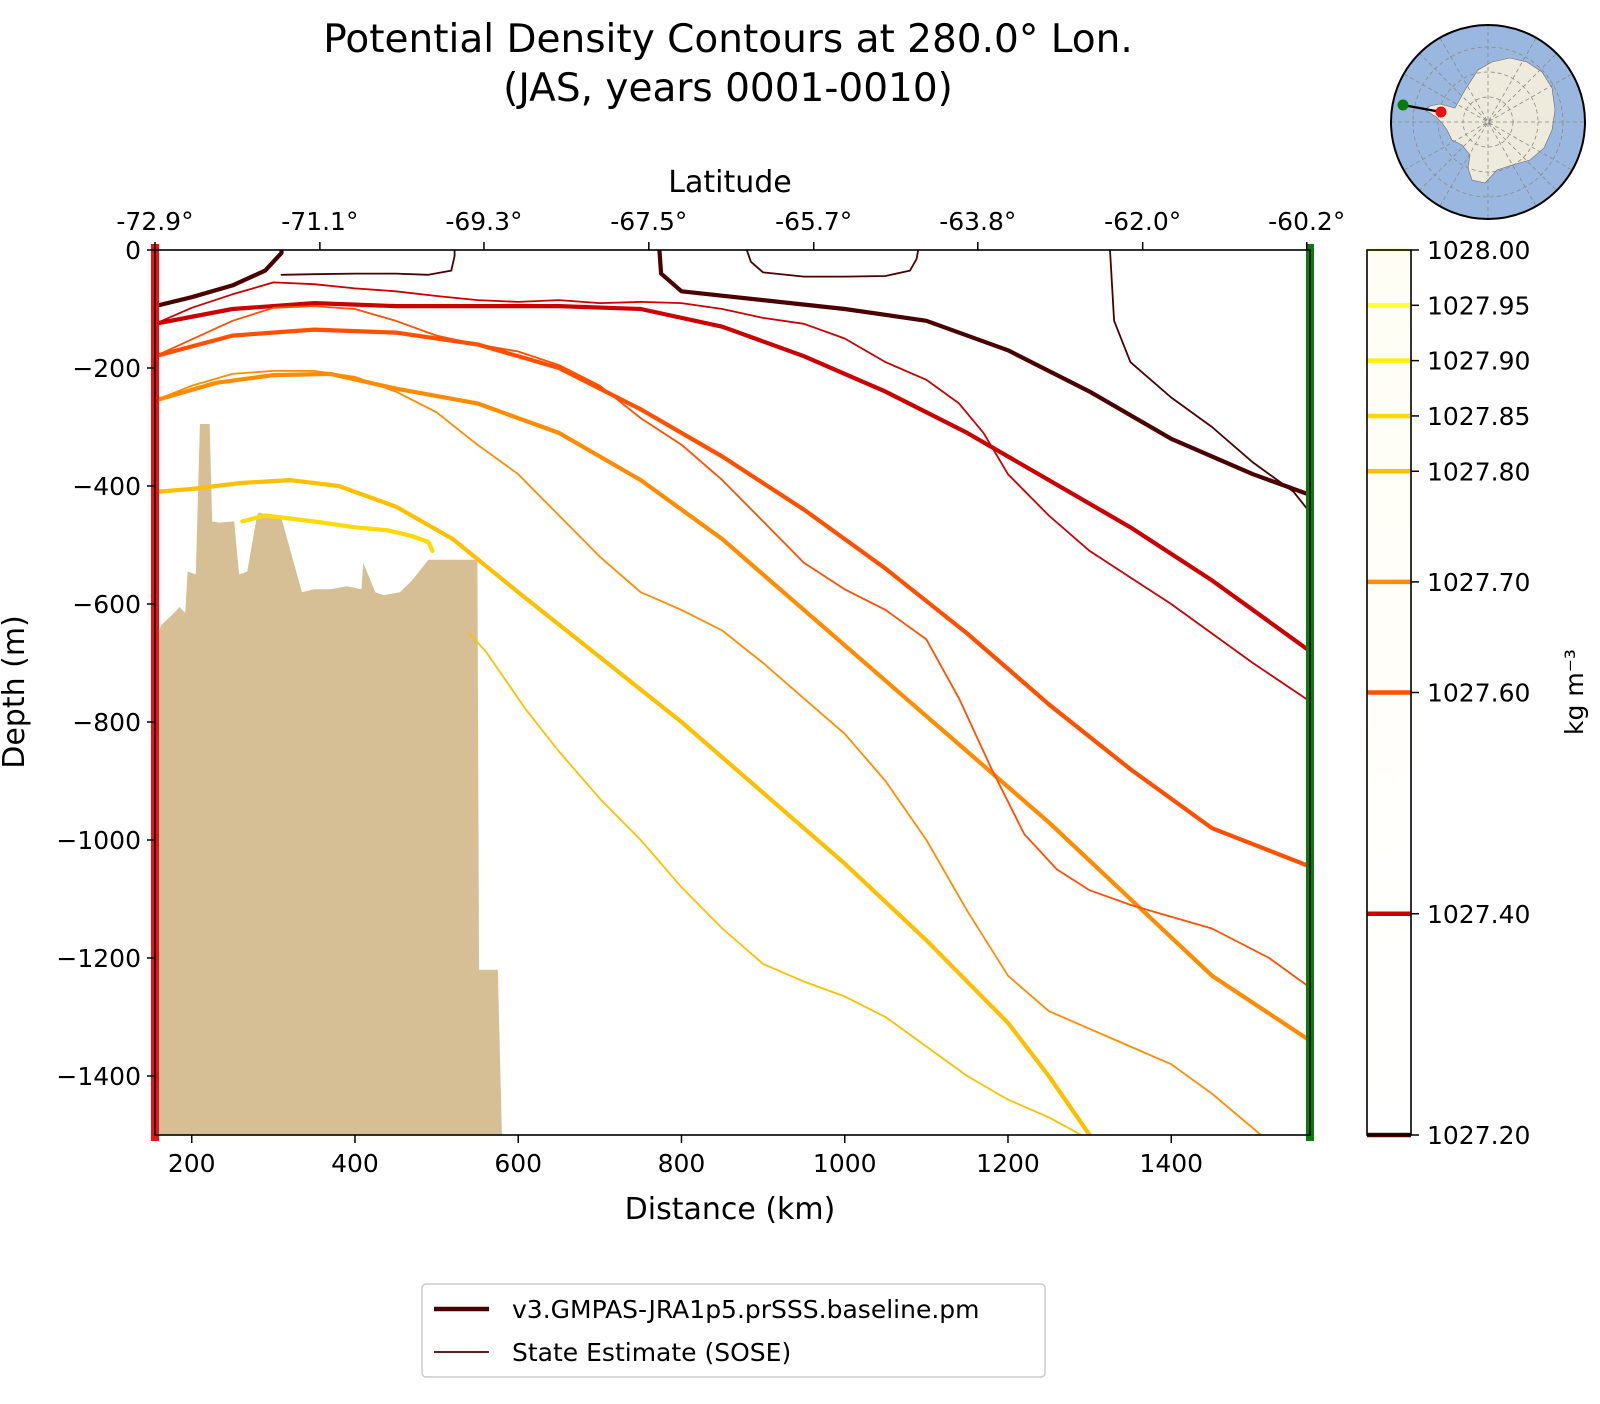 The height and width of the screenshot is (1404, 1600). I want to click on latitude-tick-label: -60.2°, so click(1306, 221).